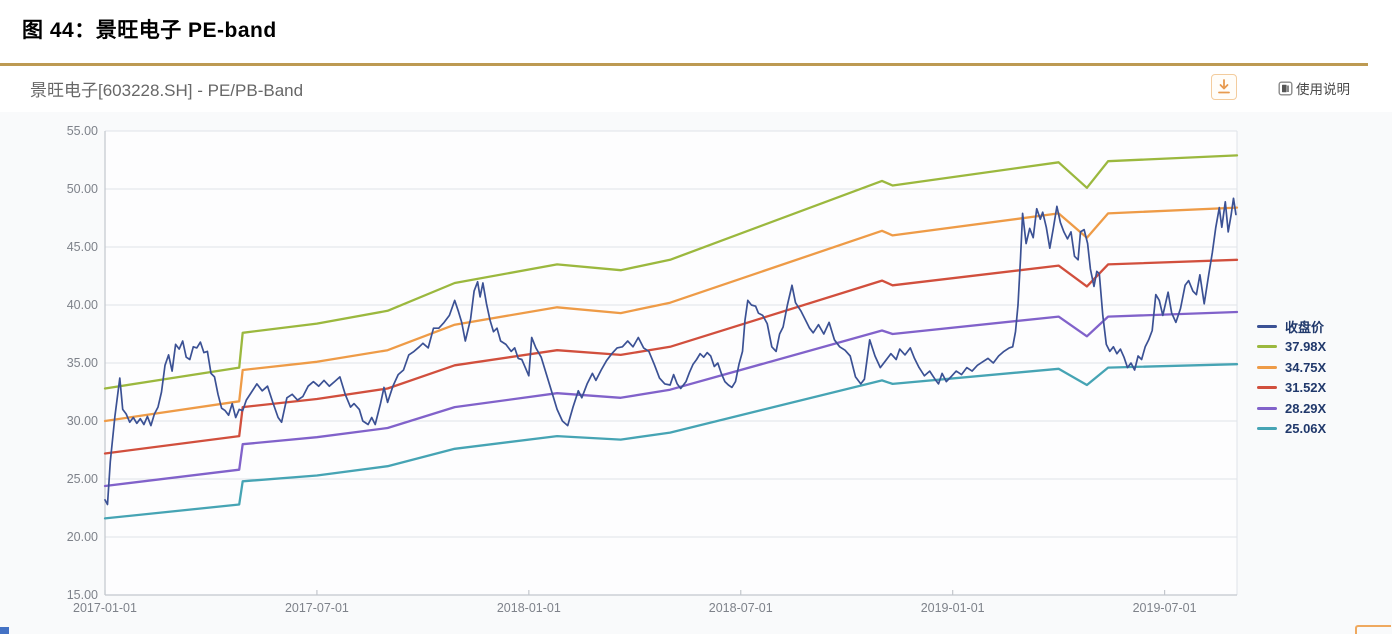 The image size is (1392, 634). I want to click on y-axis-label: 15.00, so click(82, 595).